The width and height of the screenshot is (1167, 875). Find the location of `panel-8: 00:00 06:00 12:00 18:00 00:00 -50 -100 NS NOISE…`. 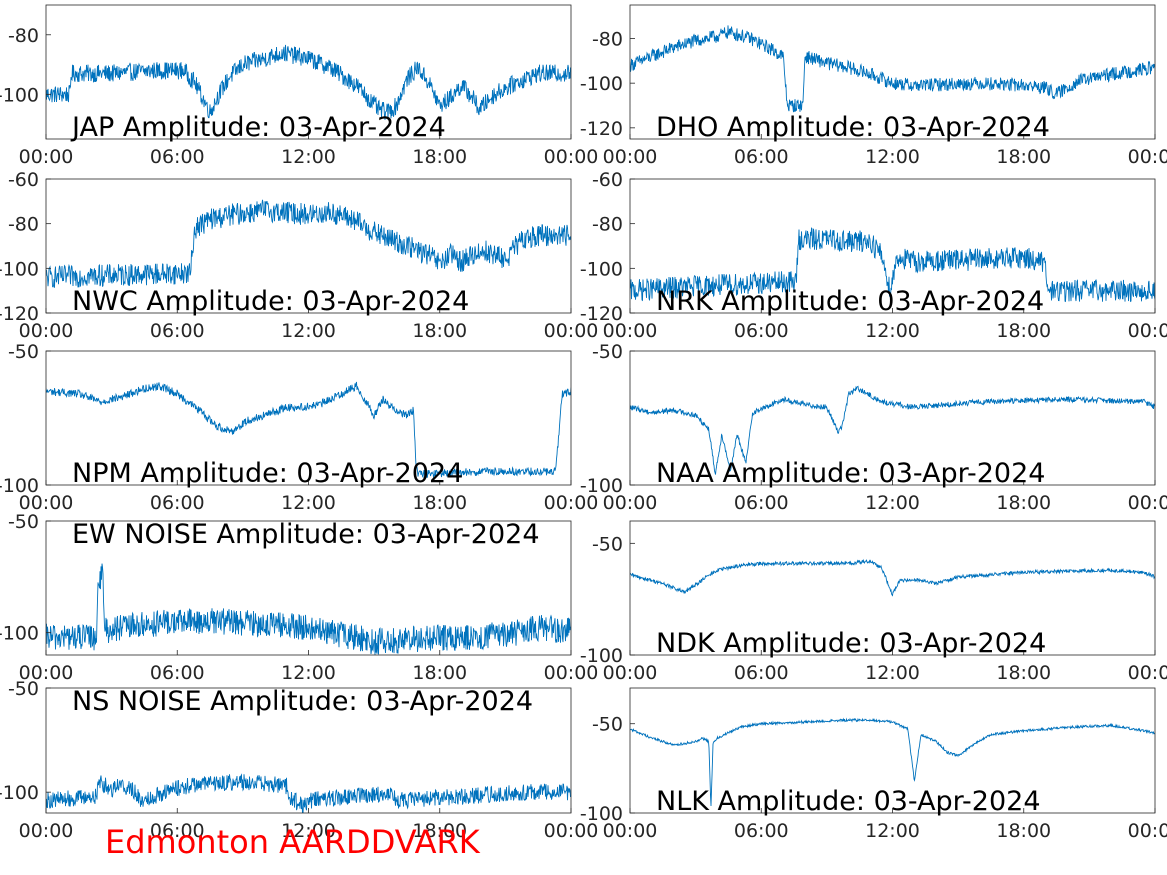

panel-8: 00:00 06:00 12:00 18:00 00:00 -50 -100 NS NOISE… is located at coordinates (299, 760).